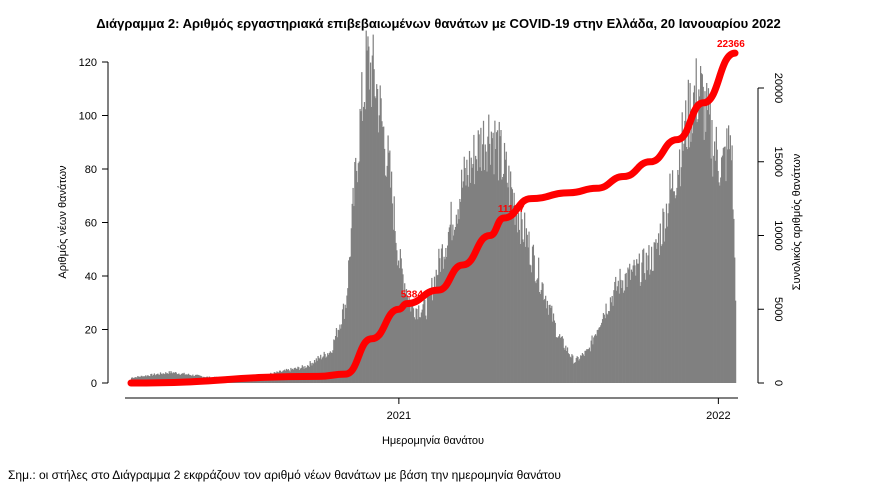  I want to click on right-y-tick-label: 5000, so click(778, 309).